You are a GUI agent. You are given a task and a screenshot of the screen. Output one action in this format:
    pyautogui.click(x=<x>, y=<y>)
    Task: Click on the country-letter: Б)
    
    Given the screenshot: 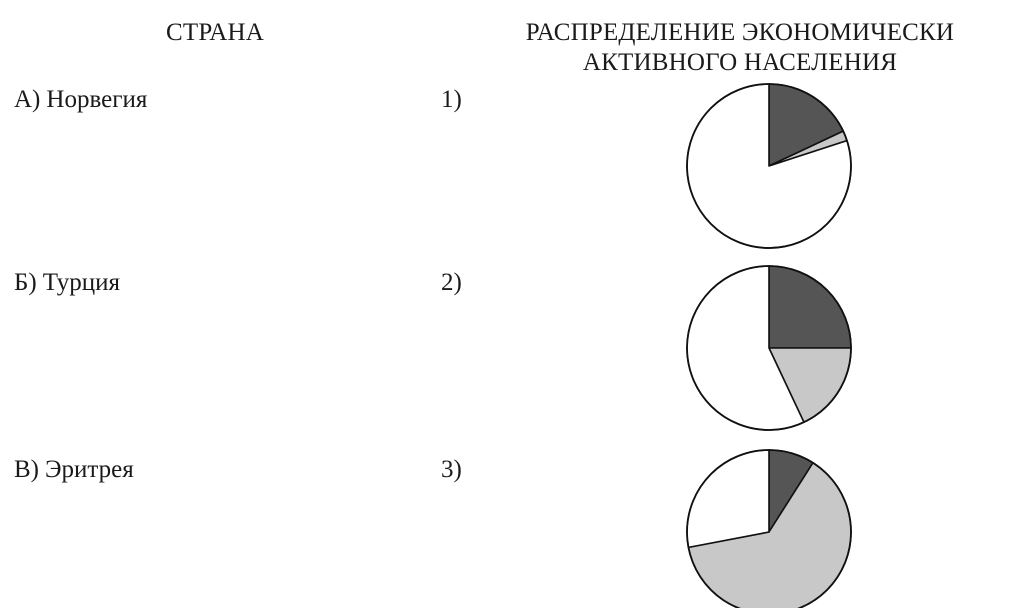 What is the action you would take?
    pyautogui.click(x=25, y=282)
    